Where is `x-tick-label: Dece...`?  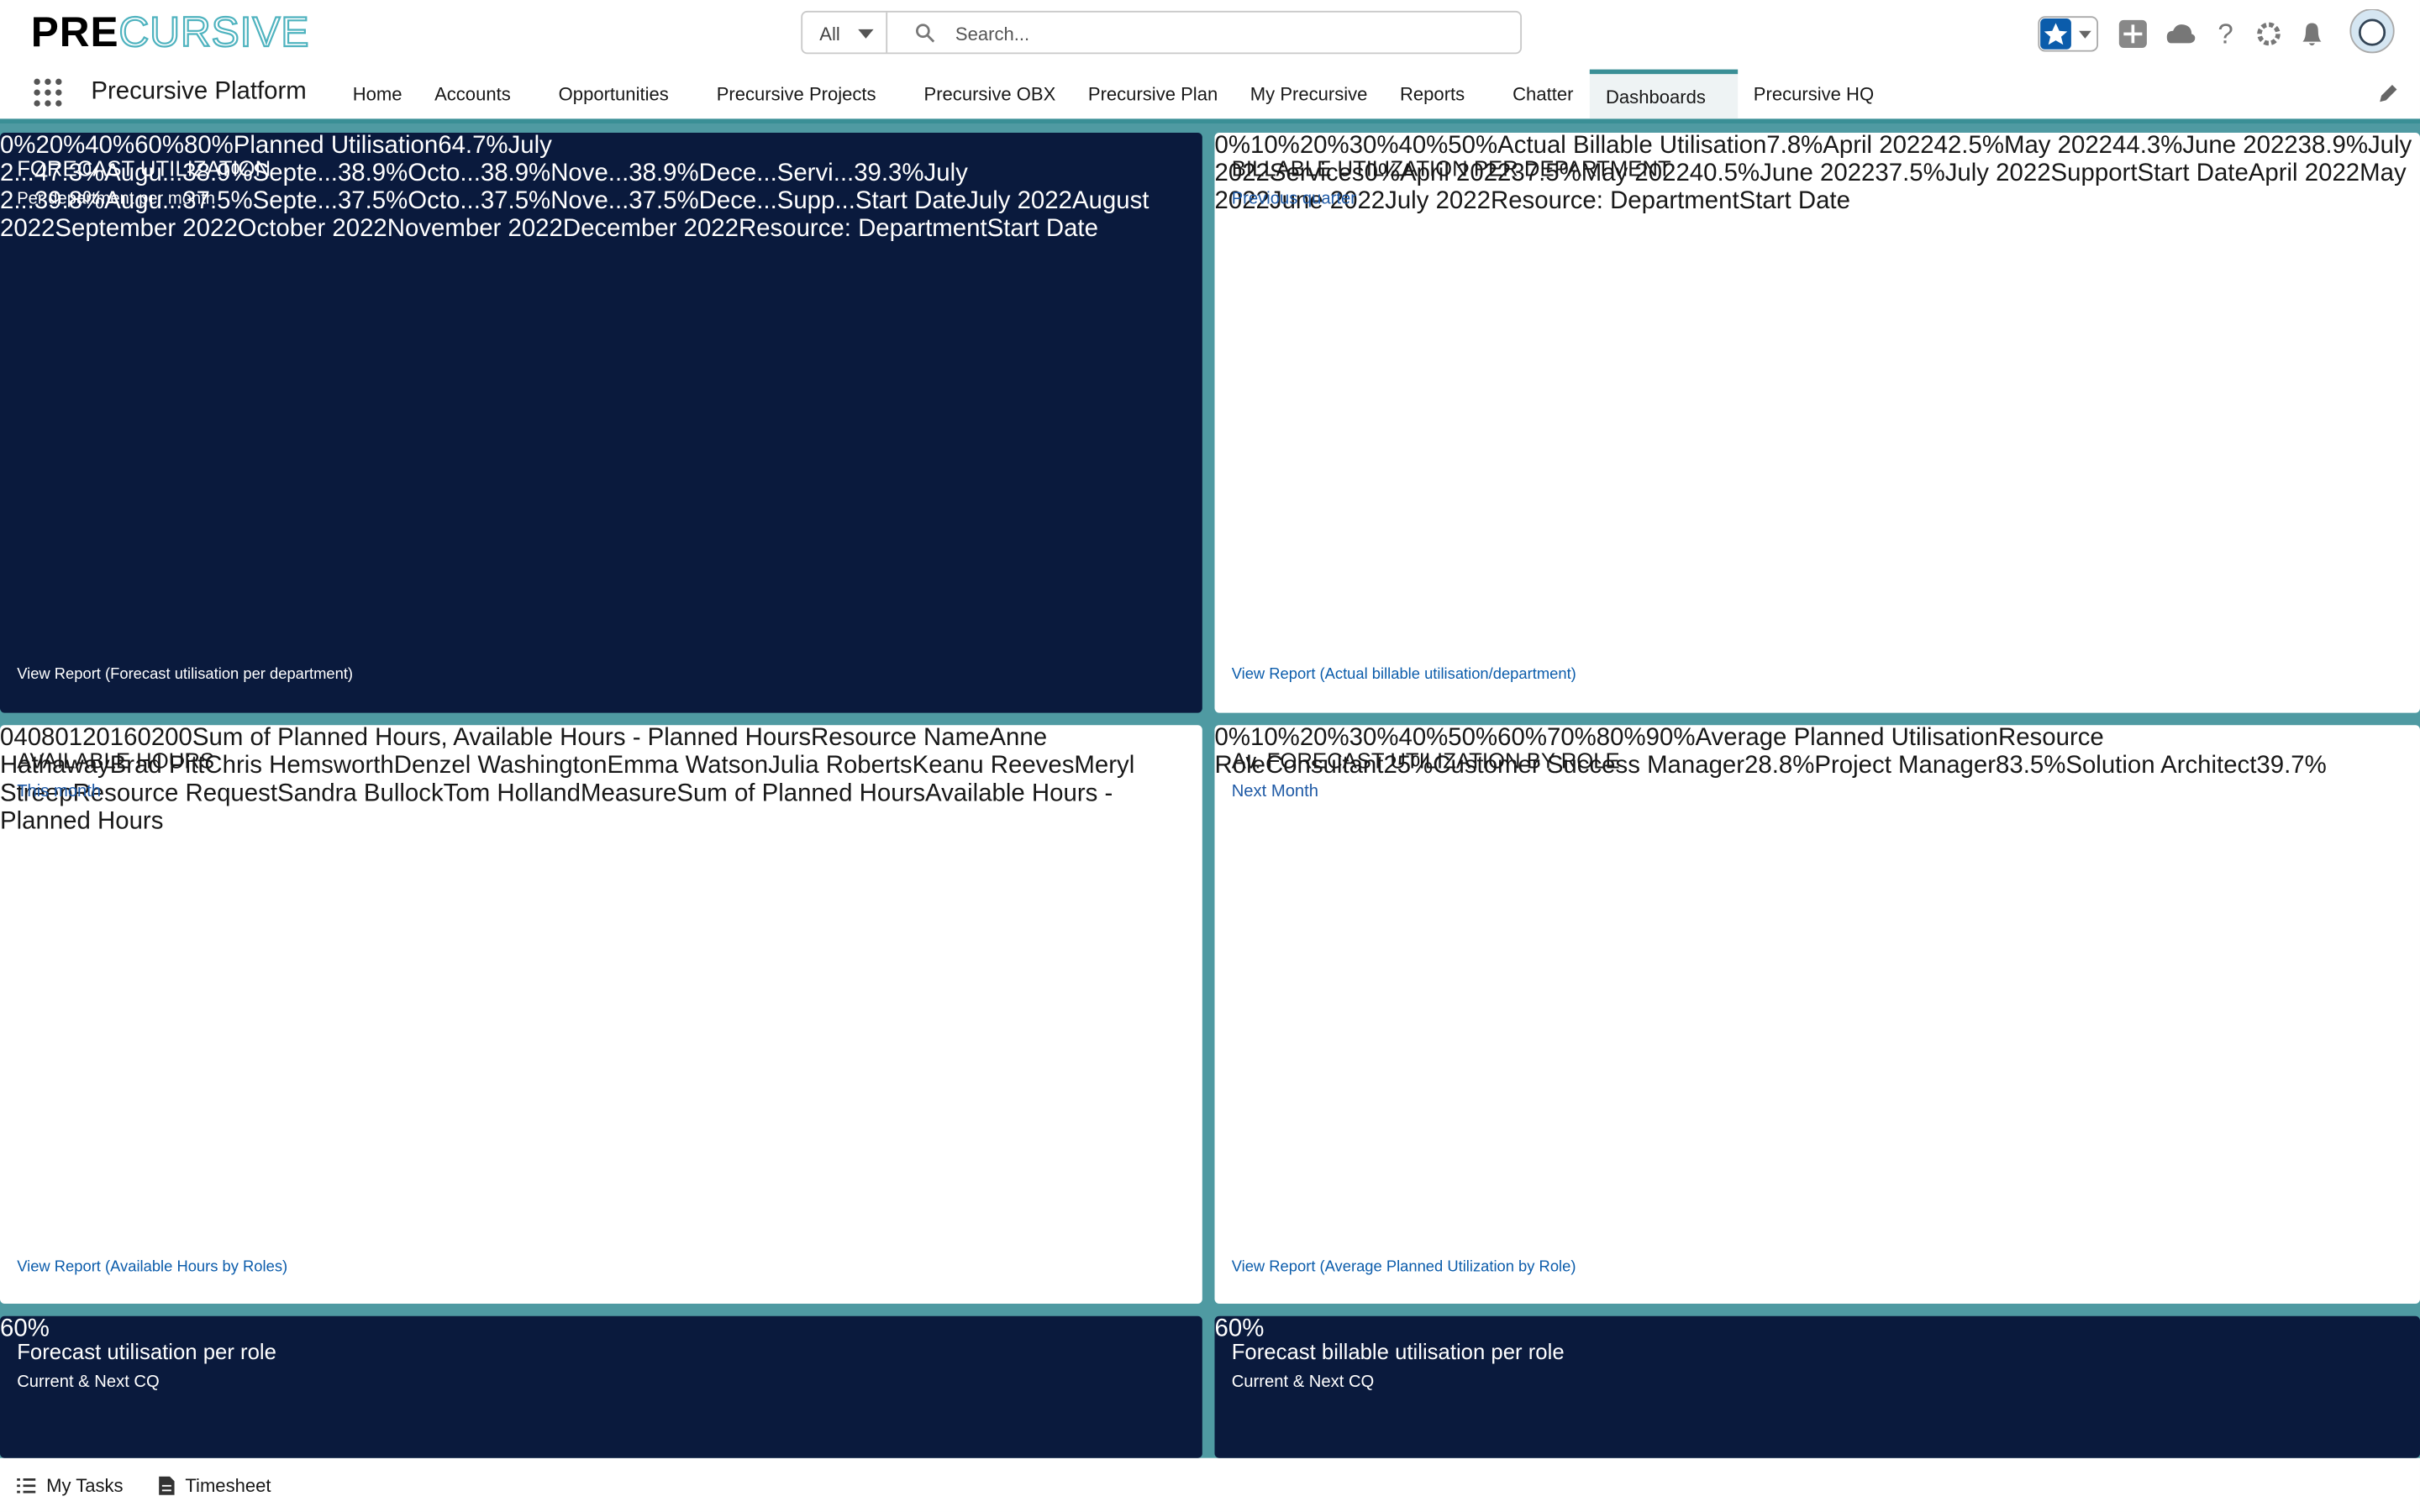
x-tick-label: Dece... is located at coordinates (737, 201).